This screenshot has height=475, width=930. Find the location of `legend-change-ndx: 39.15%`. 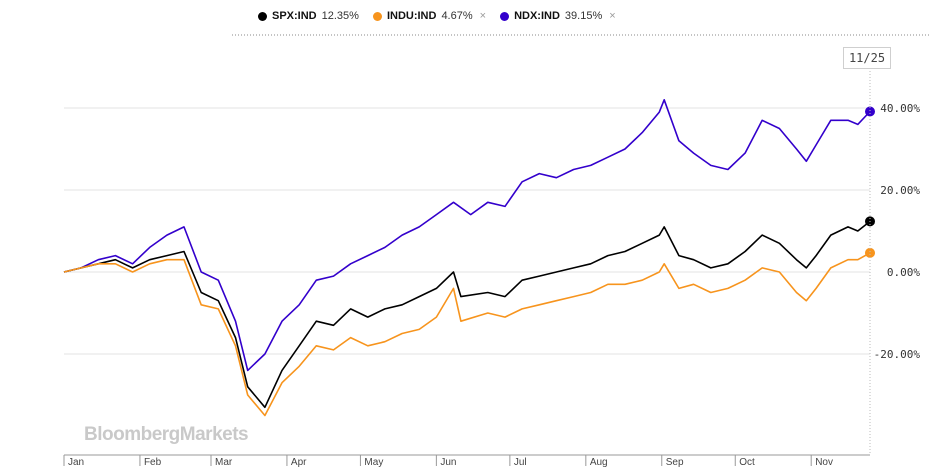

legend-change-ndx: 39.15% is located at coordinates (583, 16).